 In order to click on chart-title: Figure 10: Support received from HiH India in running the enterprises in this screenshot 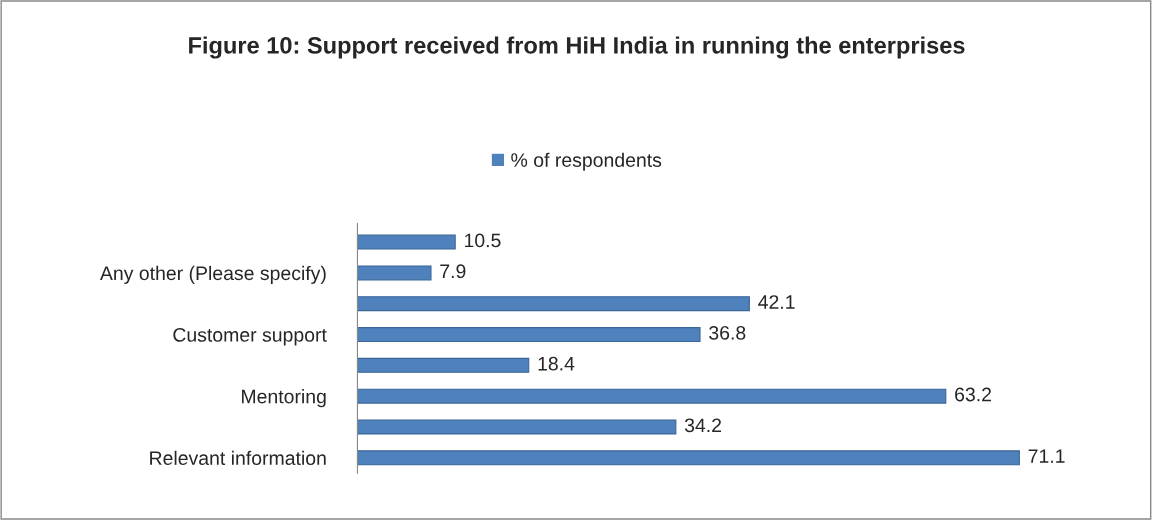, I will do `click(577, 47)`.